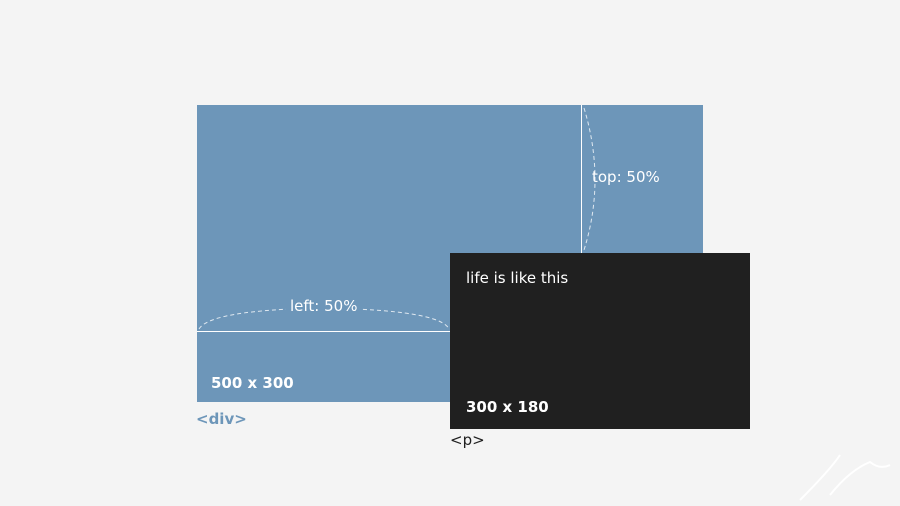 This screenshot has width=900, height=506. I want to click on parent-size: 500 x 300, so click(252, 383).